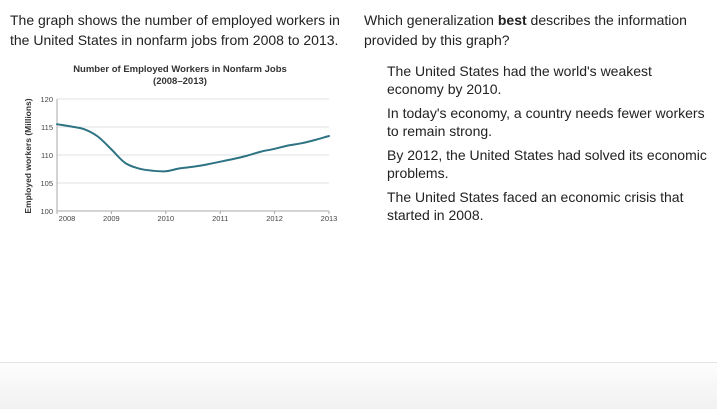 The width and height of the screenshot is (717, 409). What do you see at coordinates (512, 20) in the screenshot?
I see `question-emphasis: best` at bounding box center [512, 20].